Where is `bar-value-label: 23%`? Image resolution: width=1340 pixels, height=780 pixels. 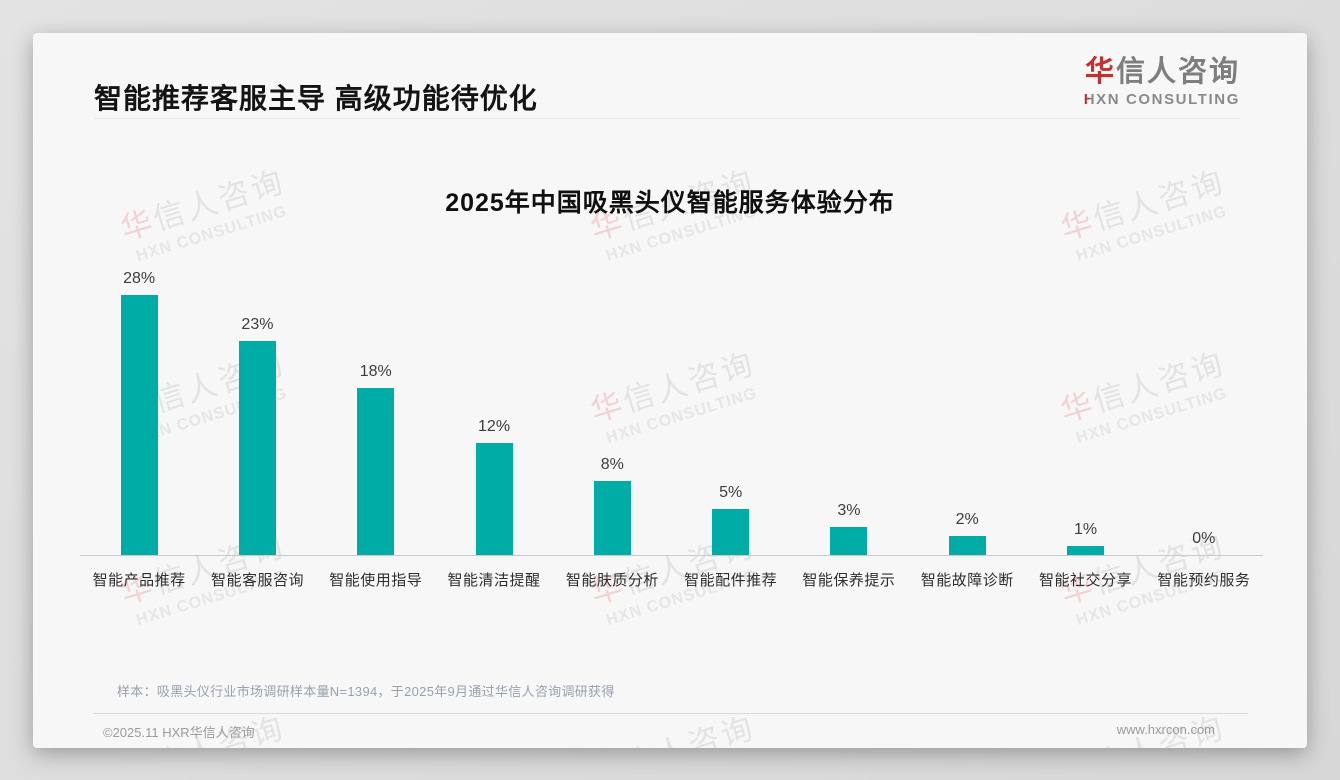 bar-value-label: 23% is located at coordinates (257, 325).